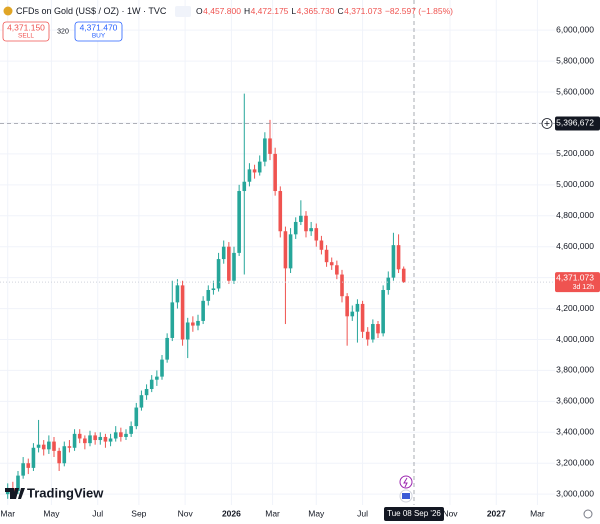  What do you see at coordinates (575, 246) in the screenshot?
I see `y-tick-label: 4,600,000` at bounding box center [575, 246].